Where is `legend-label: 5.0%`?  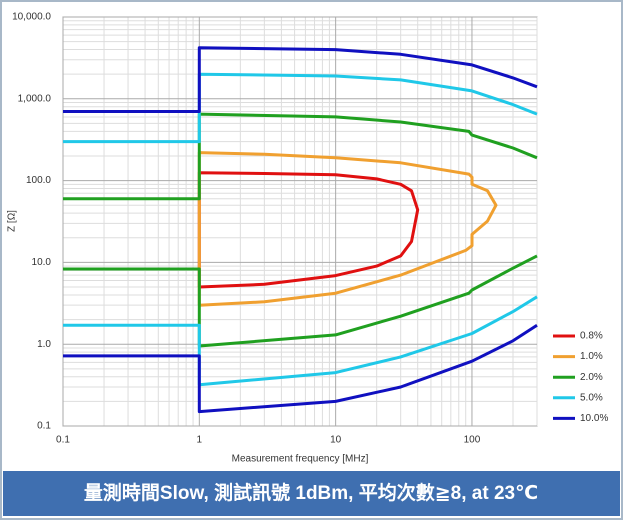
legend-label: 5.0% is located at coordinates (591, 397).